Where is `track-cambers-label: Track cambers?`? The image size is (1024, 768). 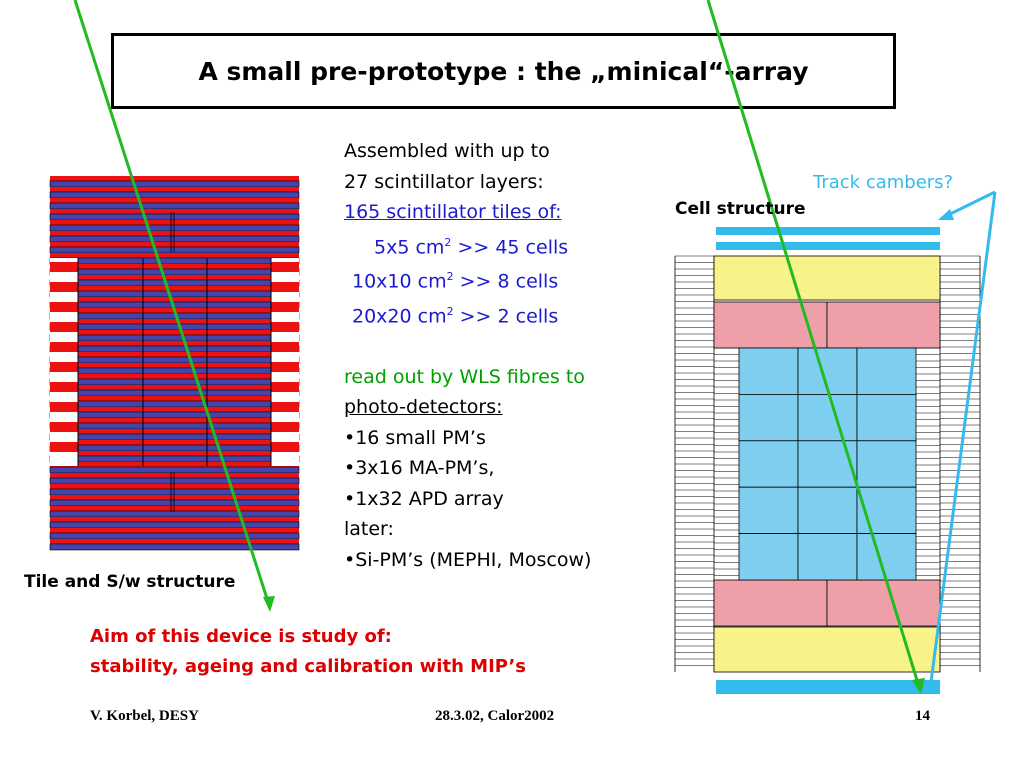
track-cambers-label: Track cambers? is located at coordinates (883, 182).